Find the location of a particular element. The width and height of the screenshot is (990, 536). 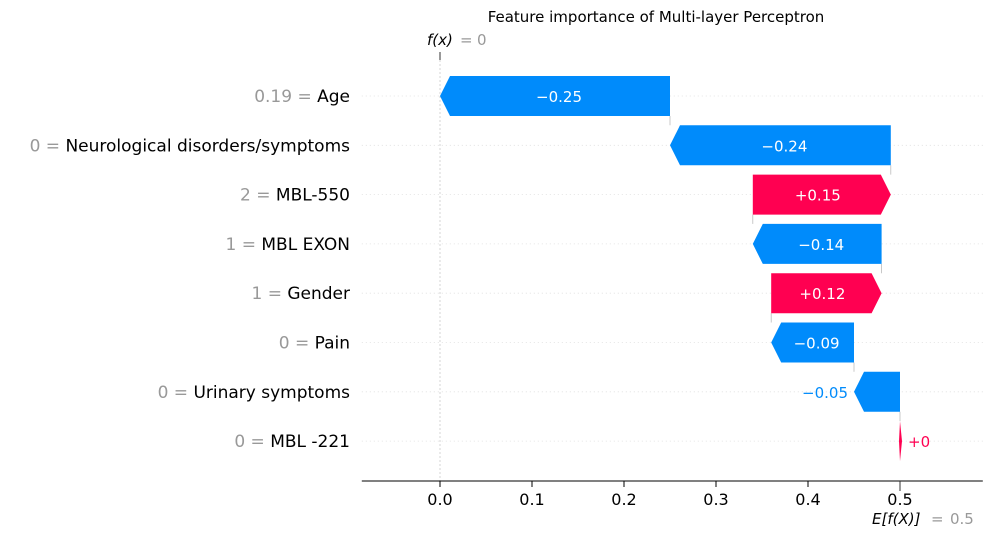

feature-name: MBL EXON is located at coordinates (305, 245).